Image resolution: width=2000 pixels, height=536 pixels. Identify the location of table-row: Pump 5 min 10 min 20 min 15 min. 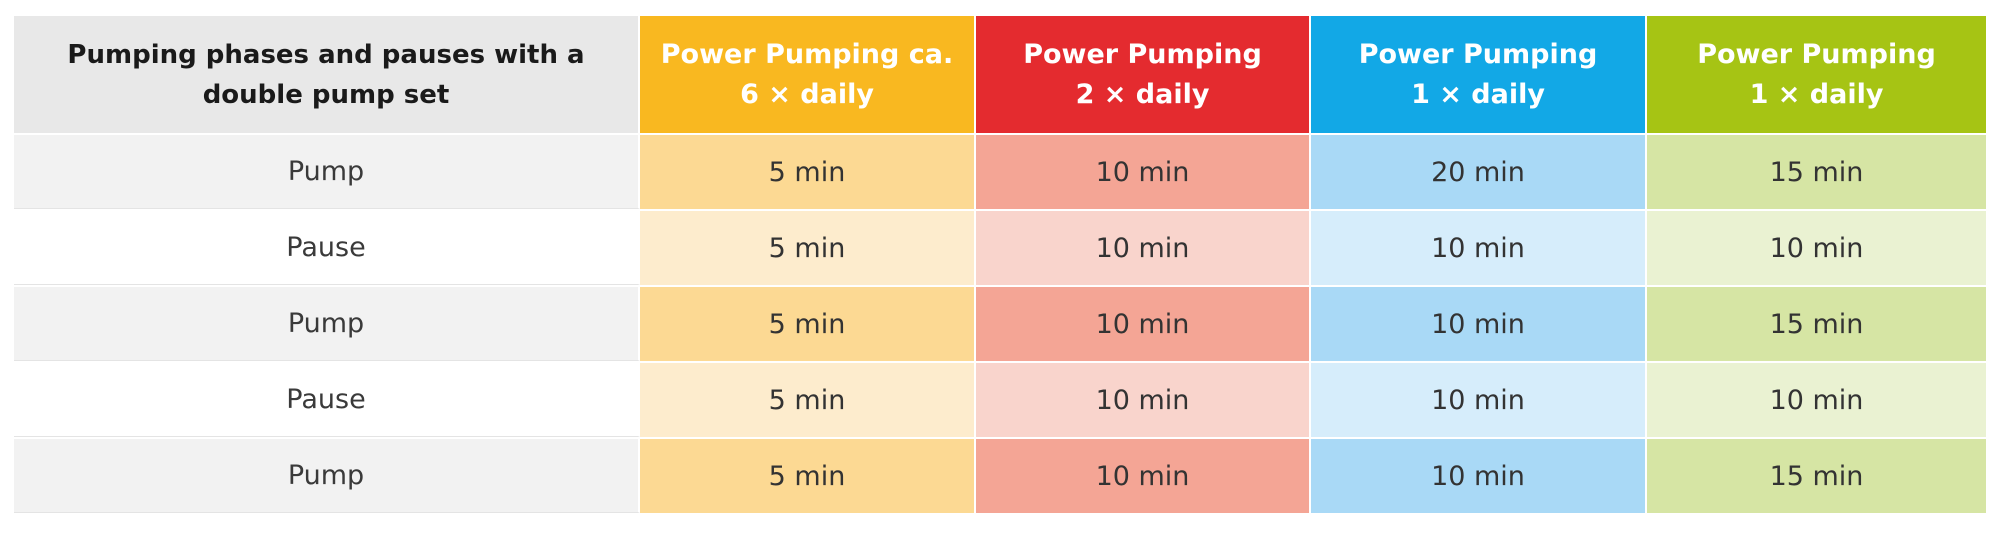
(1000, 171).